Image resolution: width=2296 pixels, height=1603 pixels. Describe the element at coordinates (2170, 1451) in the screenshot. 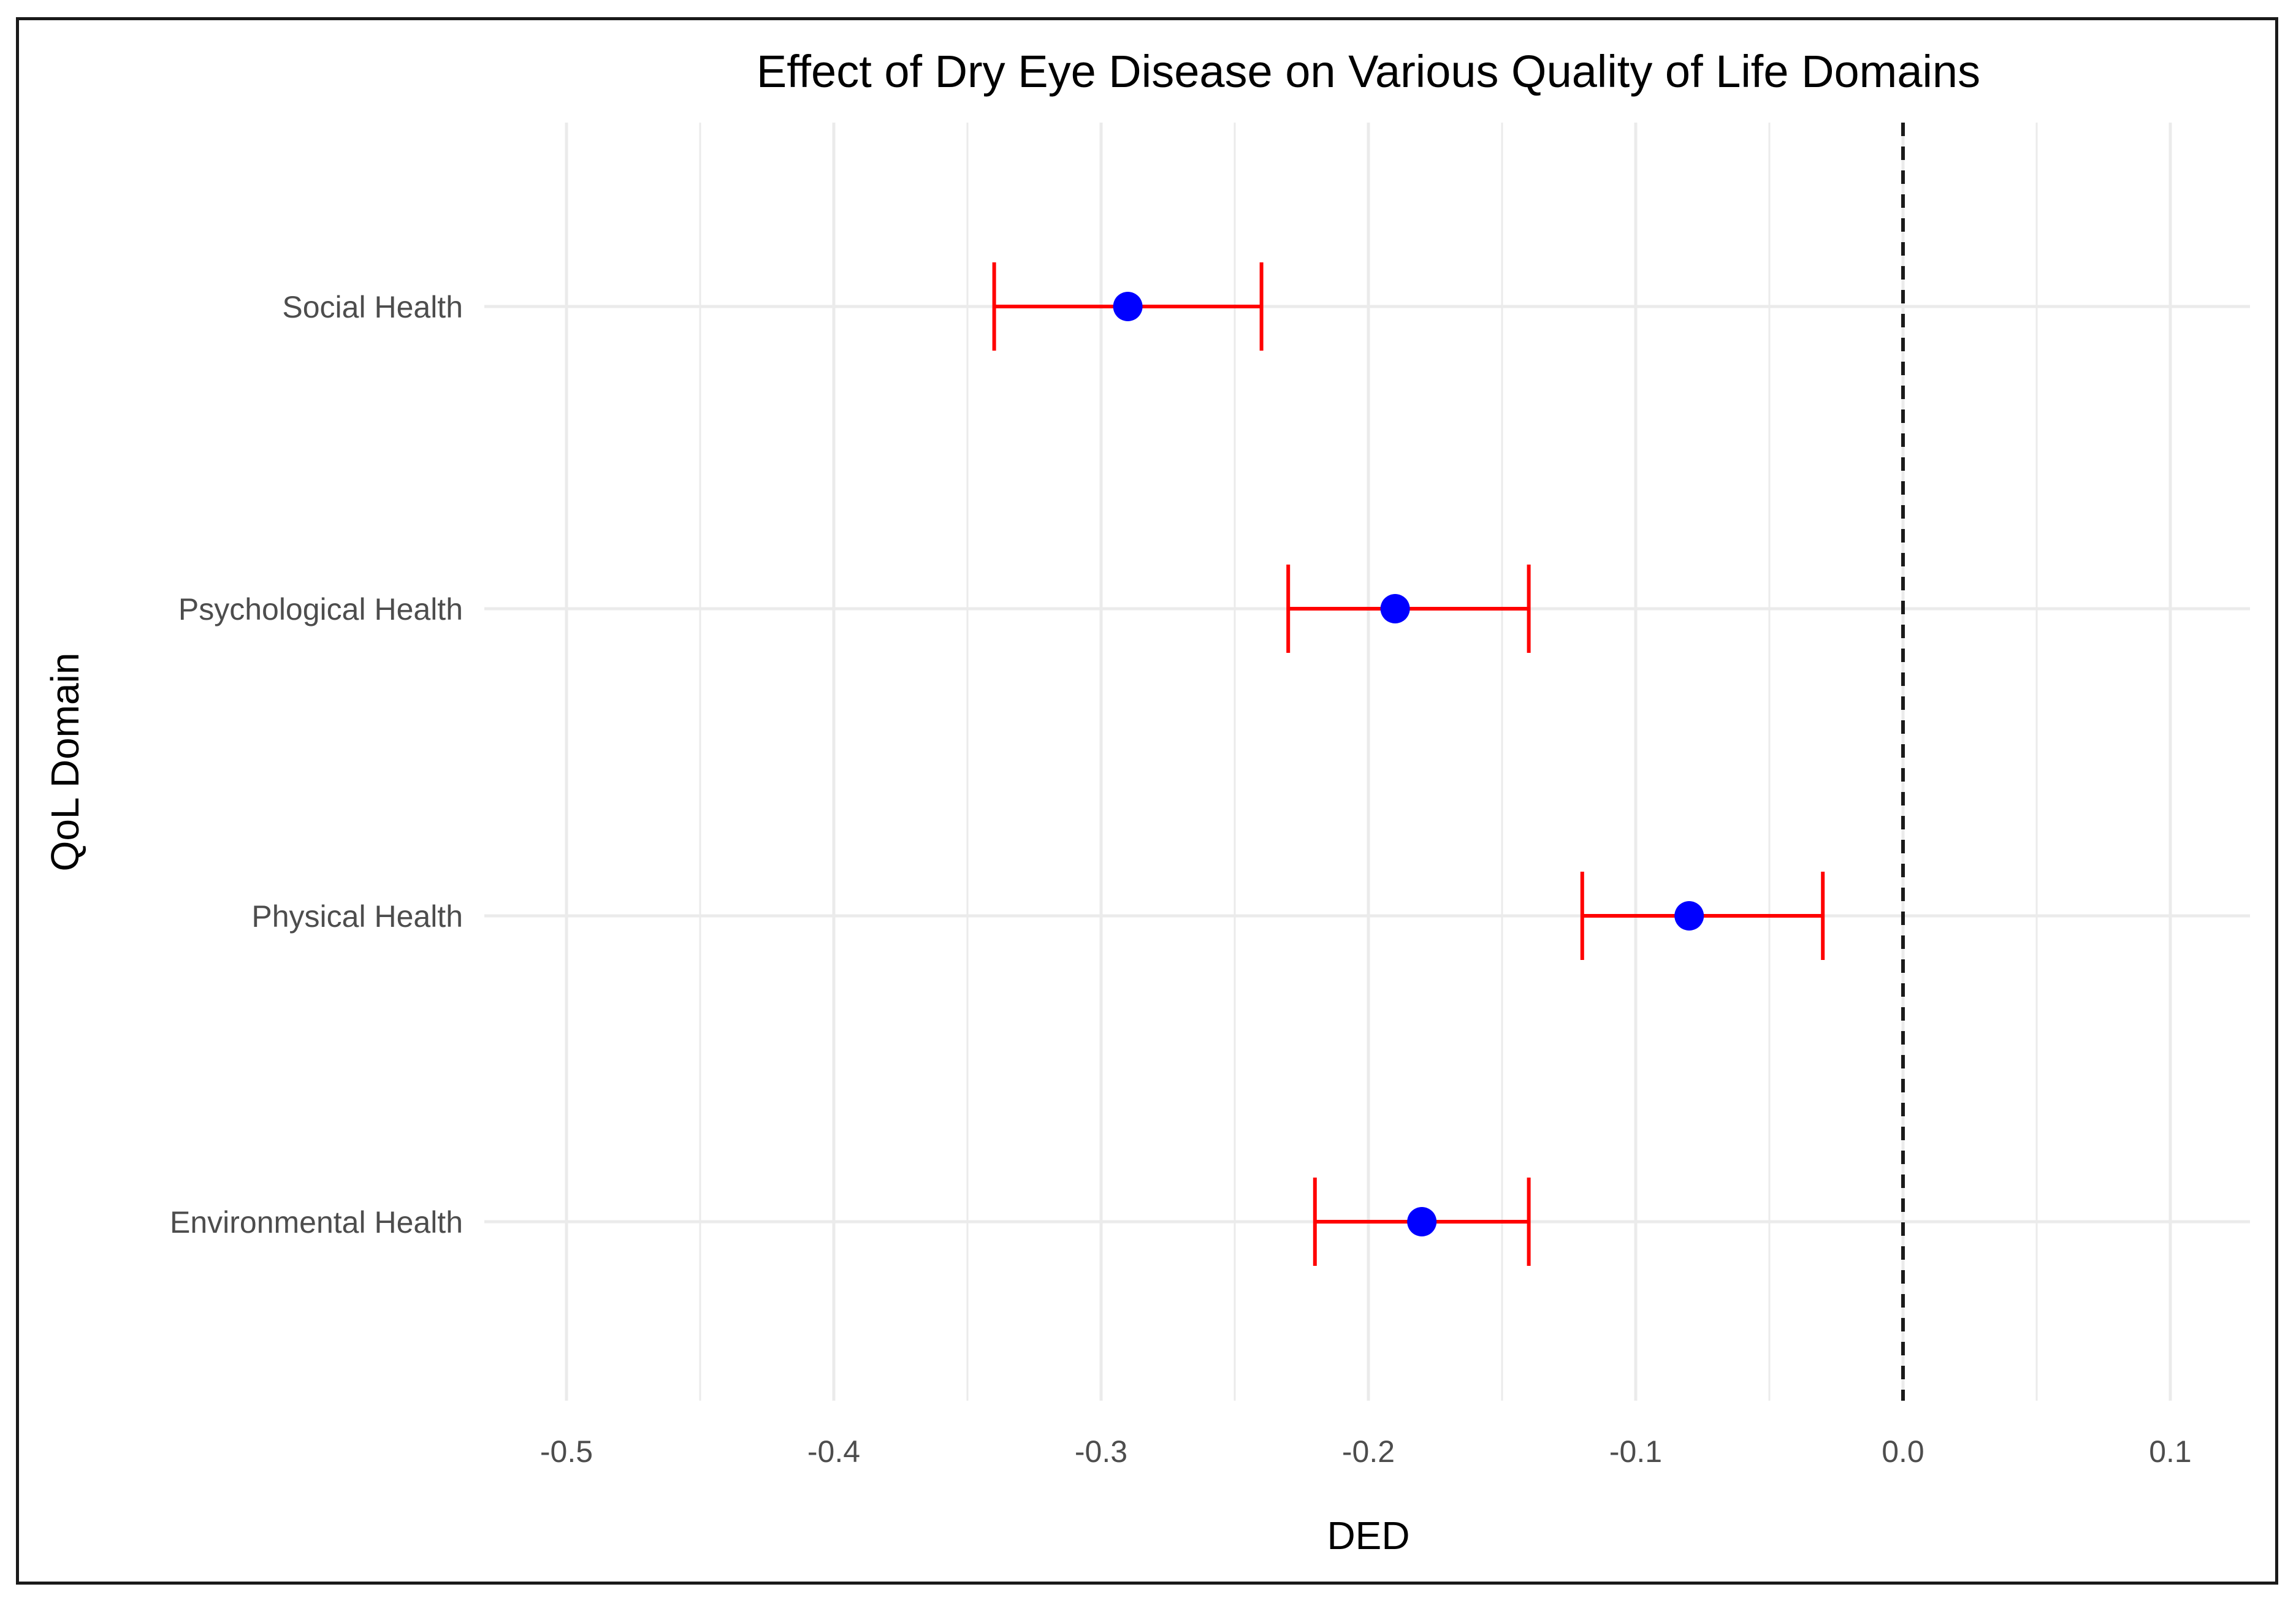

I see `x-tick-label: 0.1` at that location.